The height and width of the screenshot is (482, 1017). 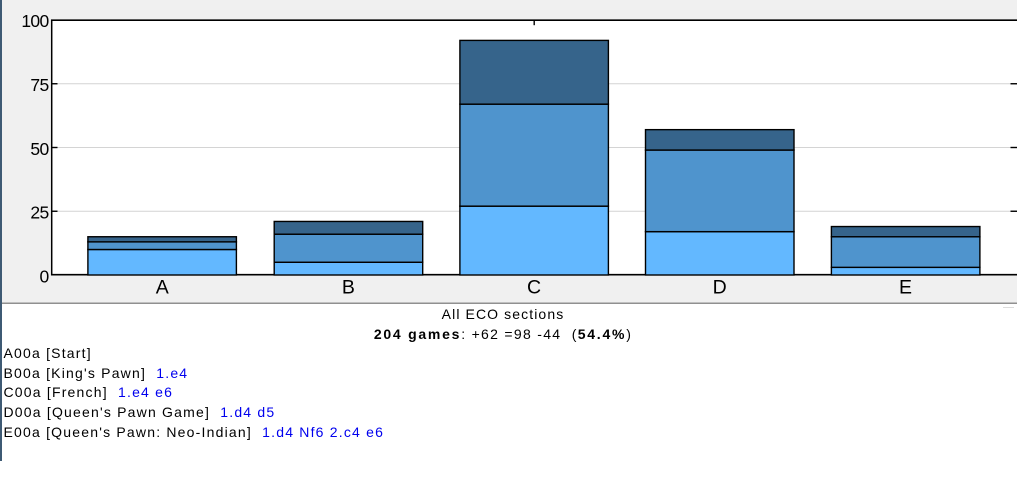 I want to click on svg-text: A, so click(x=162, y=287).